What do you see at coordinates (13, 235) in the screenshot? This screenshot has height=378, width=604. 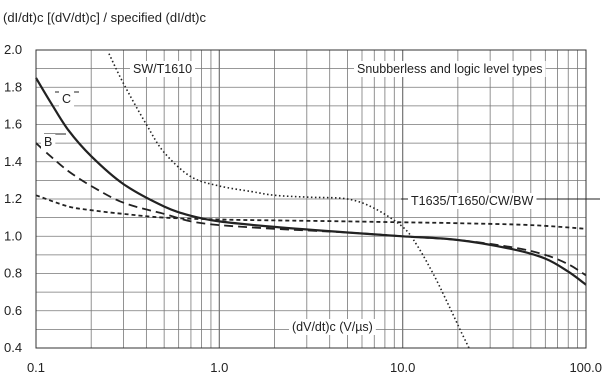 I see `y-tick-label: 1.0` at bounding box center [13, 235].